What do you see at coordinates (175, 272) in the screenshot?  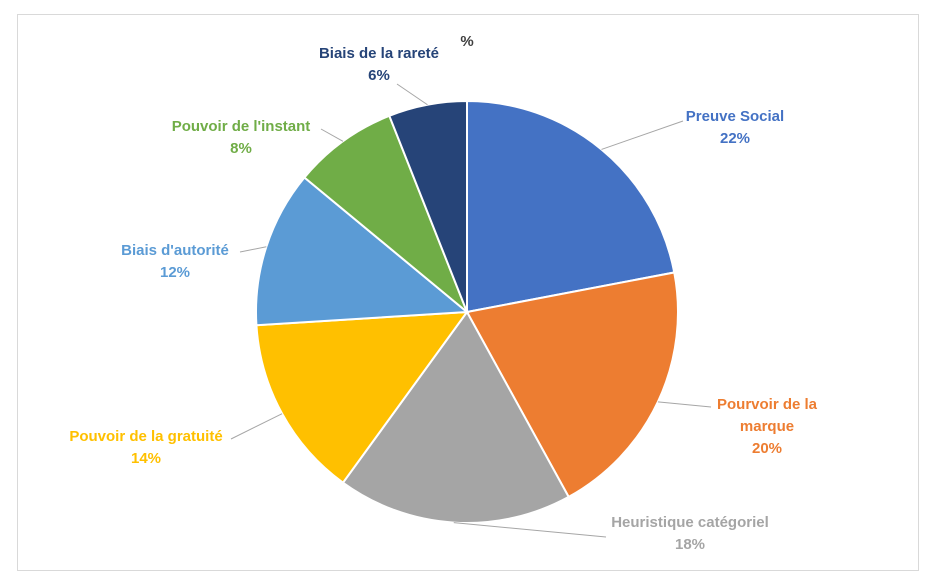 I see `slice-value-label: 12%` at bounding box center [175, 272].